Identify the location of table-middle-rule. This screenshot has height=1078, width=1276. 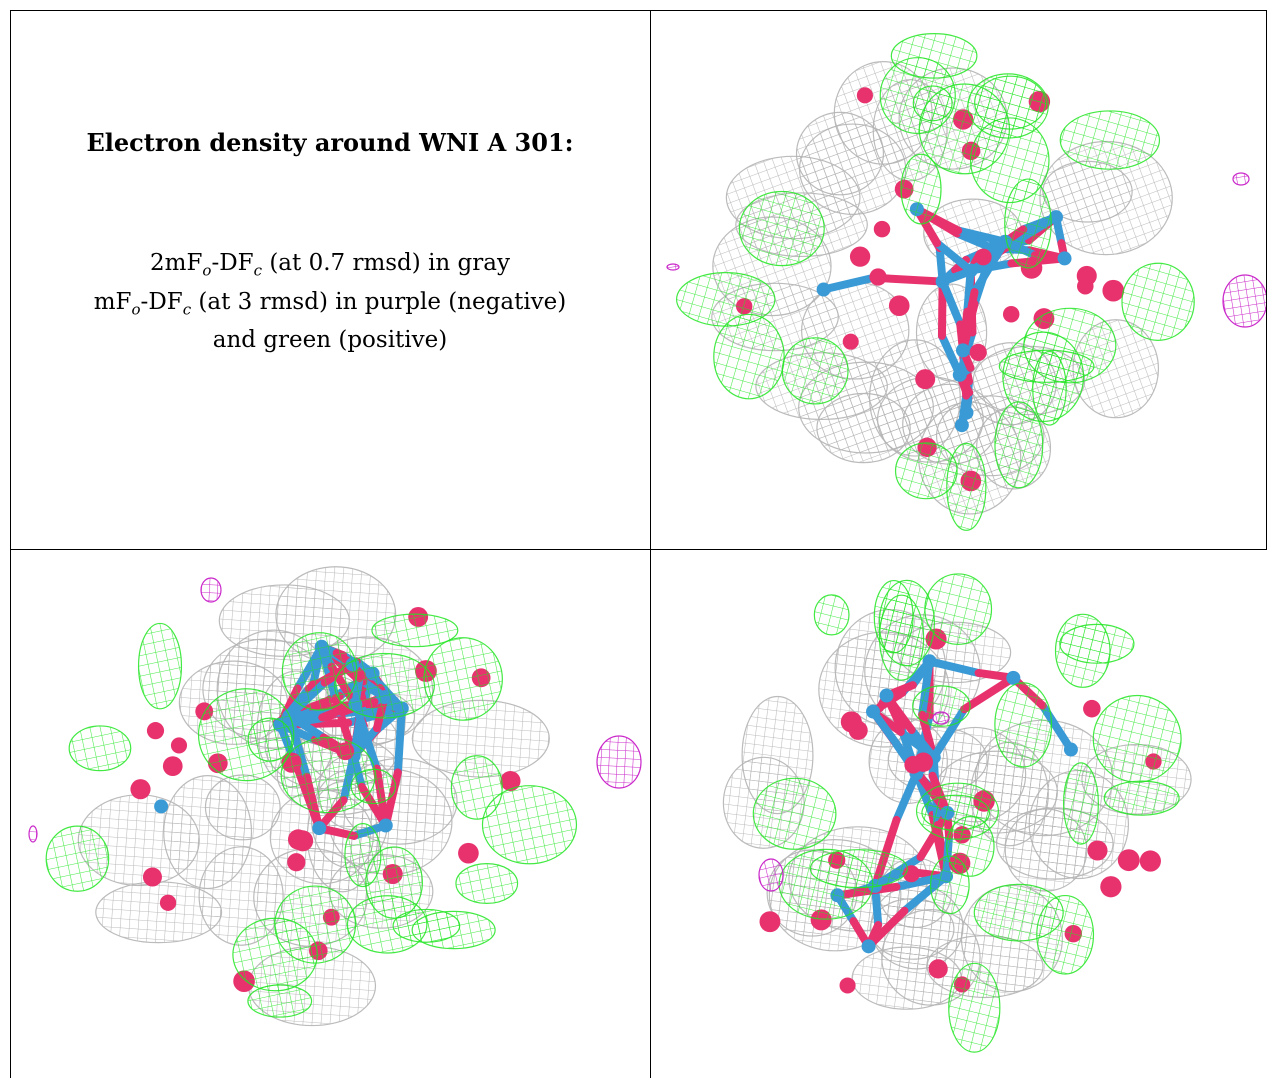
(650, 544).